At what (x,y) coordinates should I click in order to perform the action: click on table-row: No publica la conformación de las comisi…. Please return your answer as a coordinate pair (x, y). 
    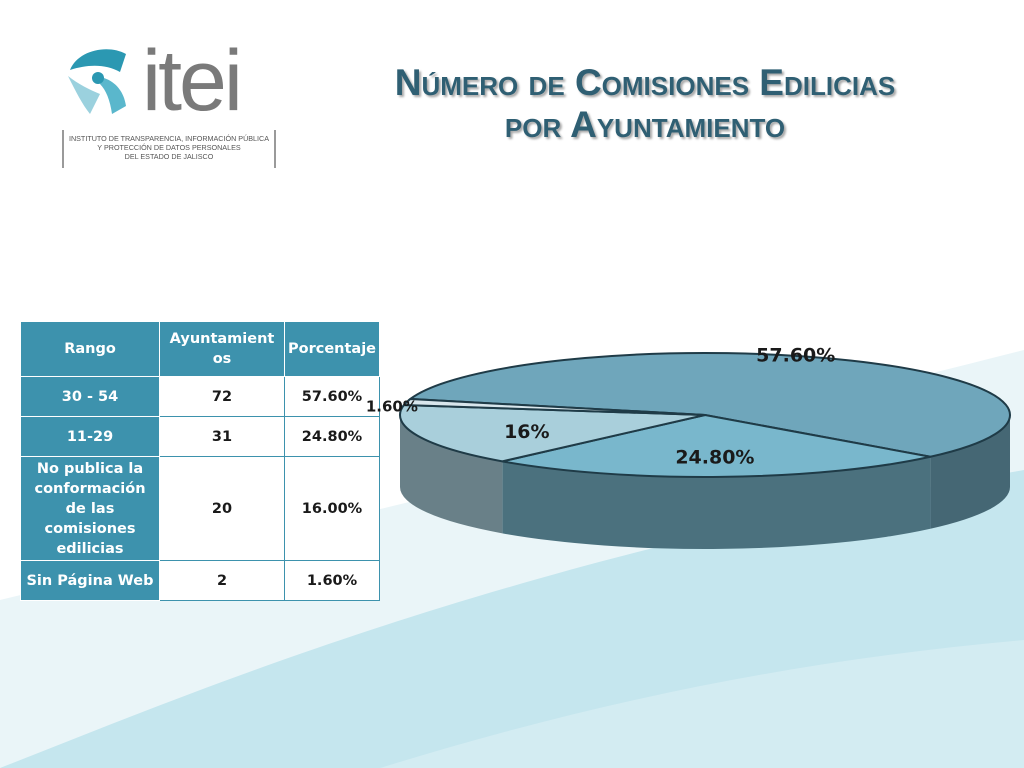
    Looking at the image, I should click on (200, 508).